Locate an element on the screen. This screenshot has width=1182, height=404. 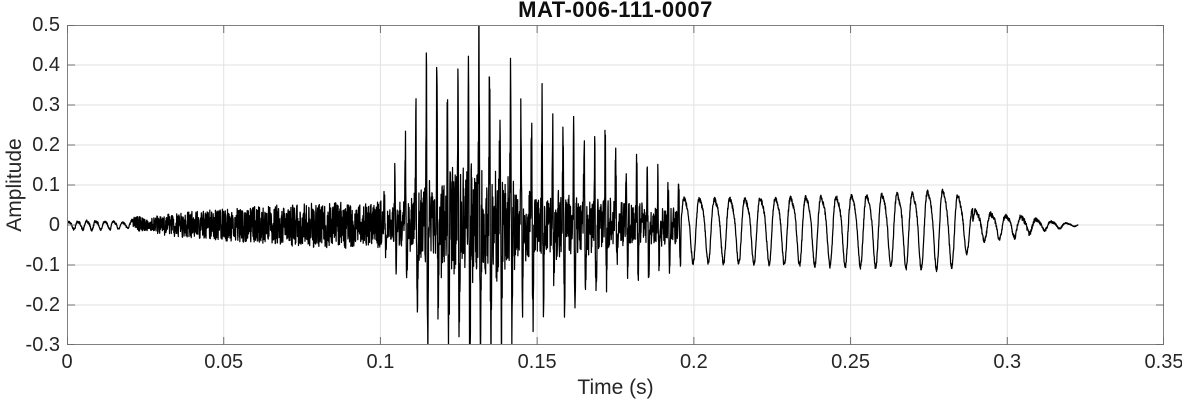
x-tick-label: 0.2 is located at coordinates (693, 362).